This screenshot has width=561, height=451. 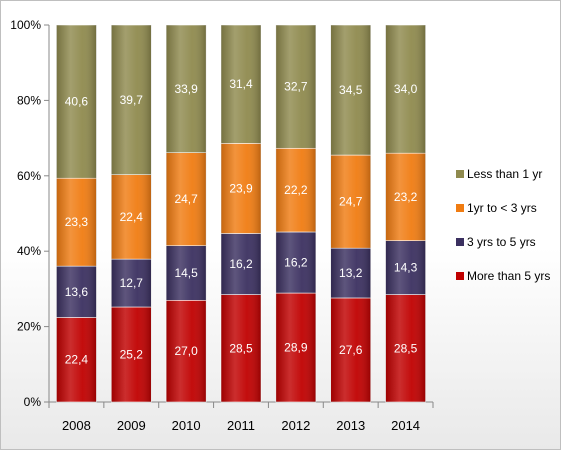 I want to click on data-label: 14,5, so click(x=186, y=273).